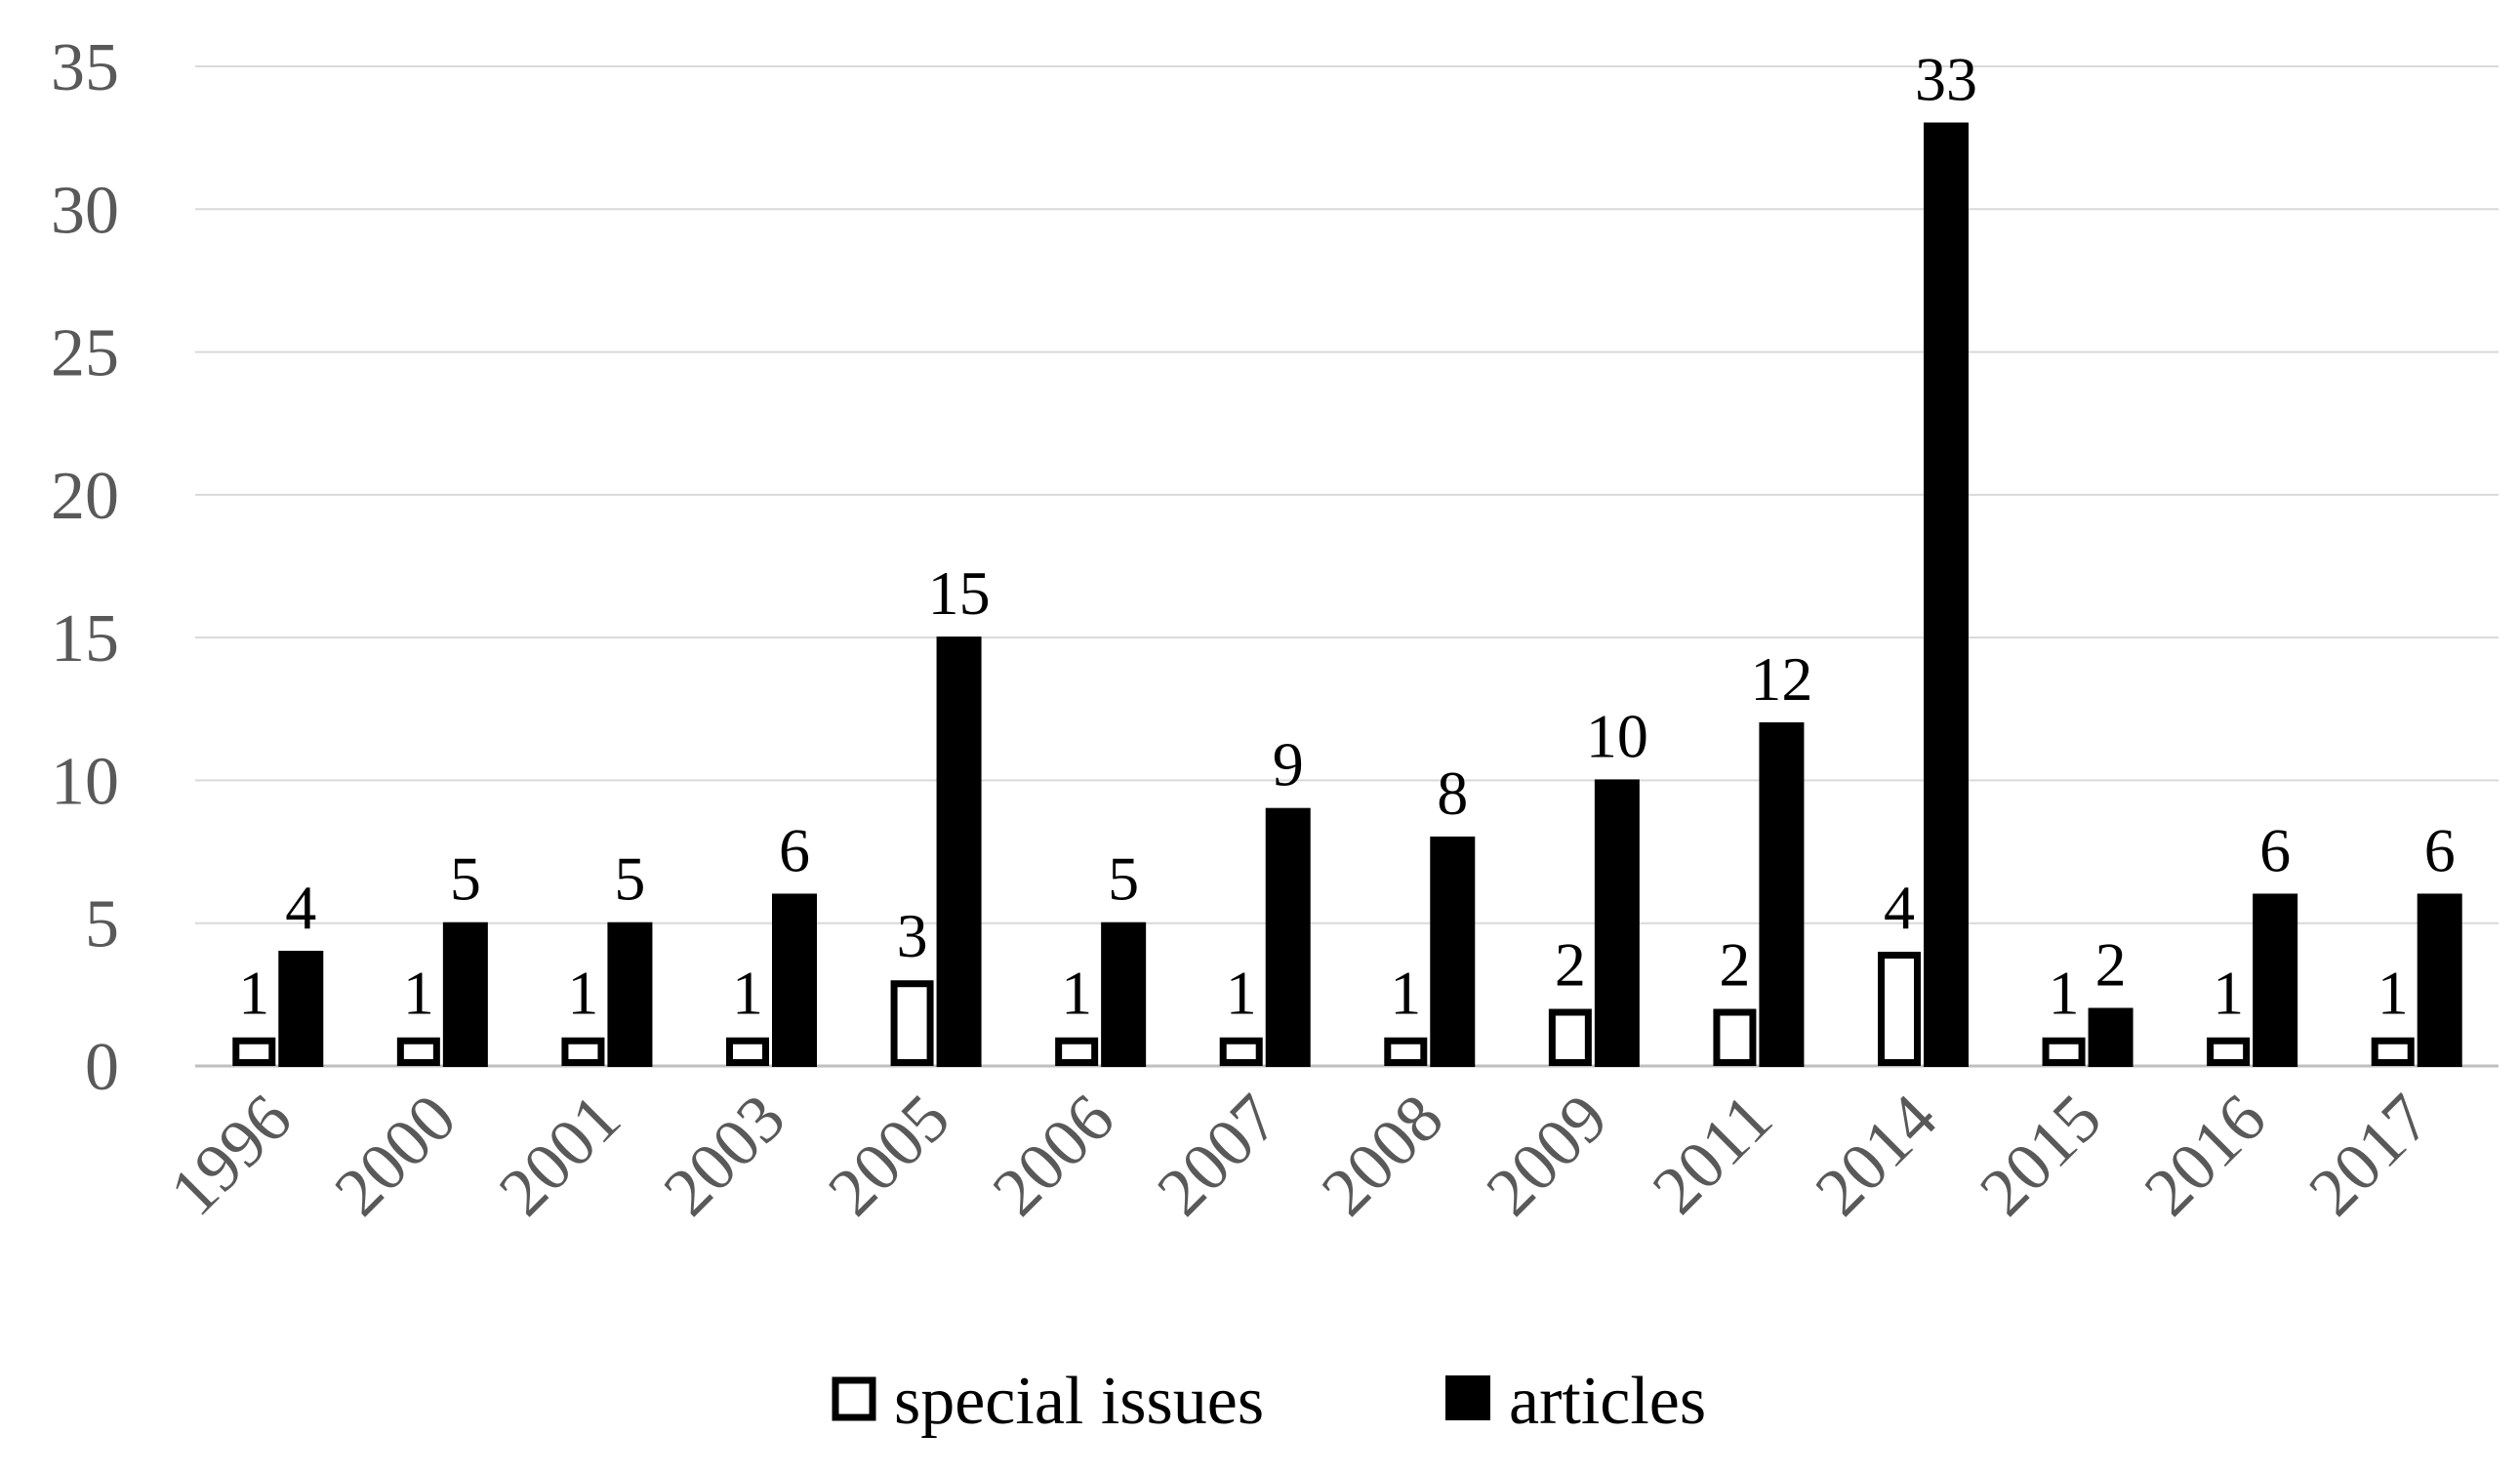  I want to click on y-tick-label: 20, so click(85, 497).